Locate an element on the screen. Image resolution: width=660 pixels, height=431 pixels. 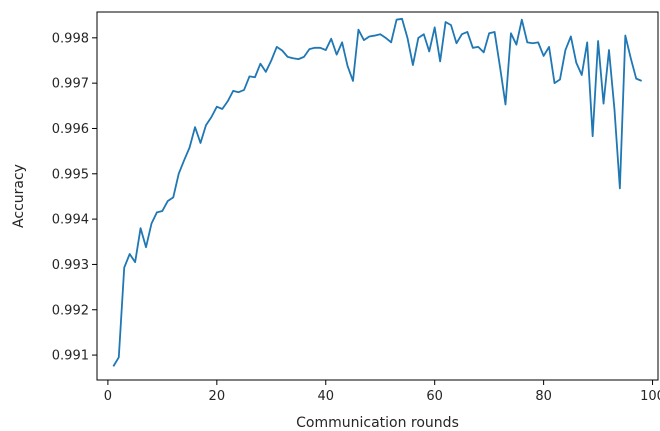
y-tick-label: 0.996 is located at coordinates (70, 129).